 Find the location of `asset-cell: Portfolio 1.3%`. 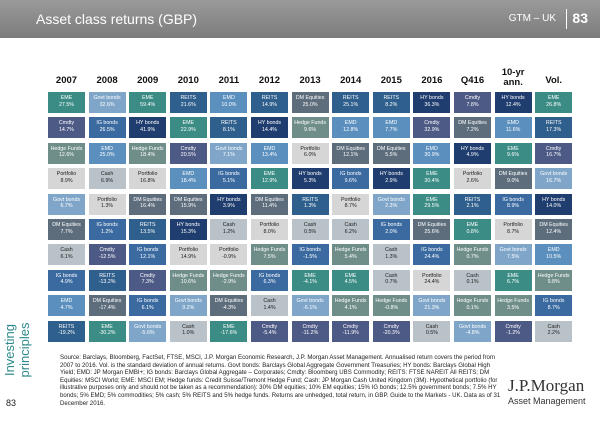

asset-cell: Portfolio 1.3% is located at coordinates (107, 204).